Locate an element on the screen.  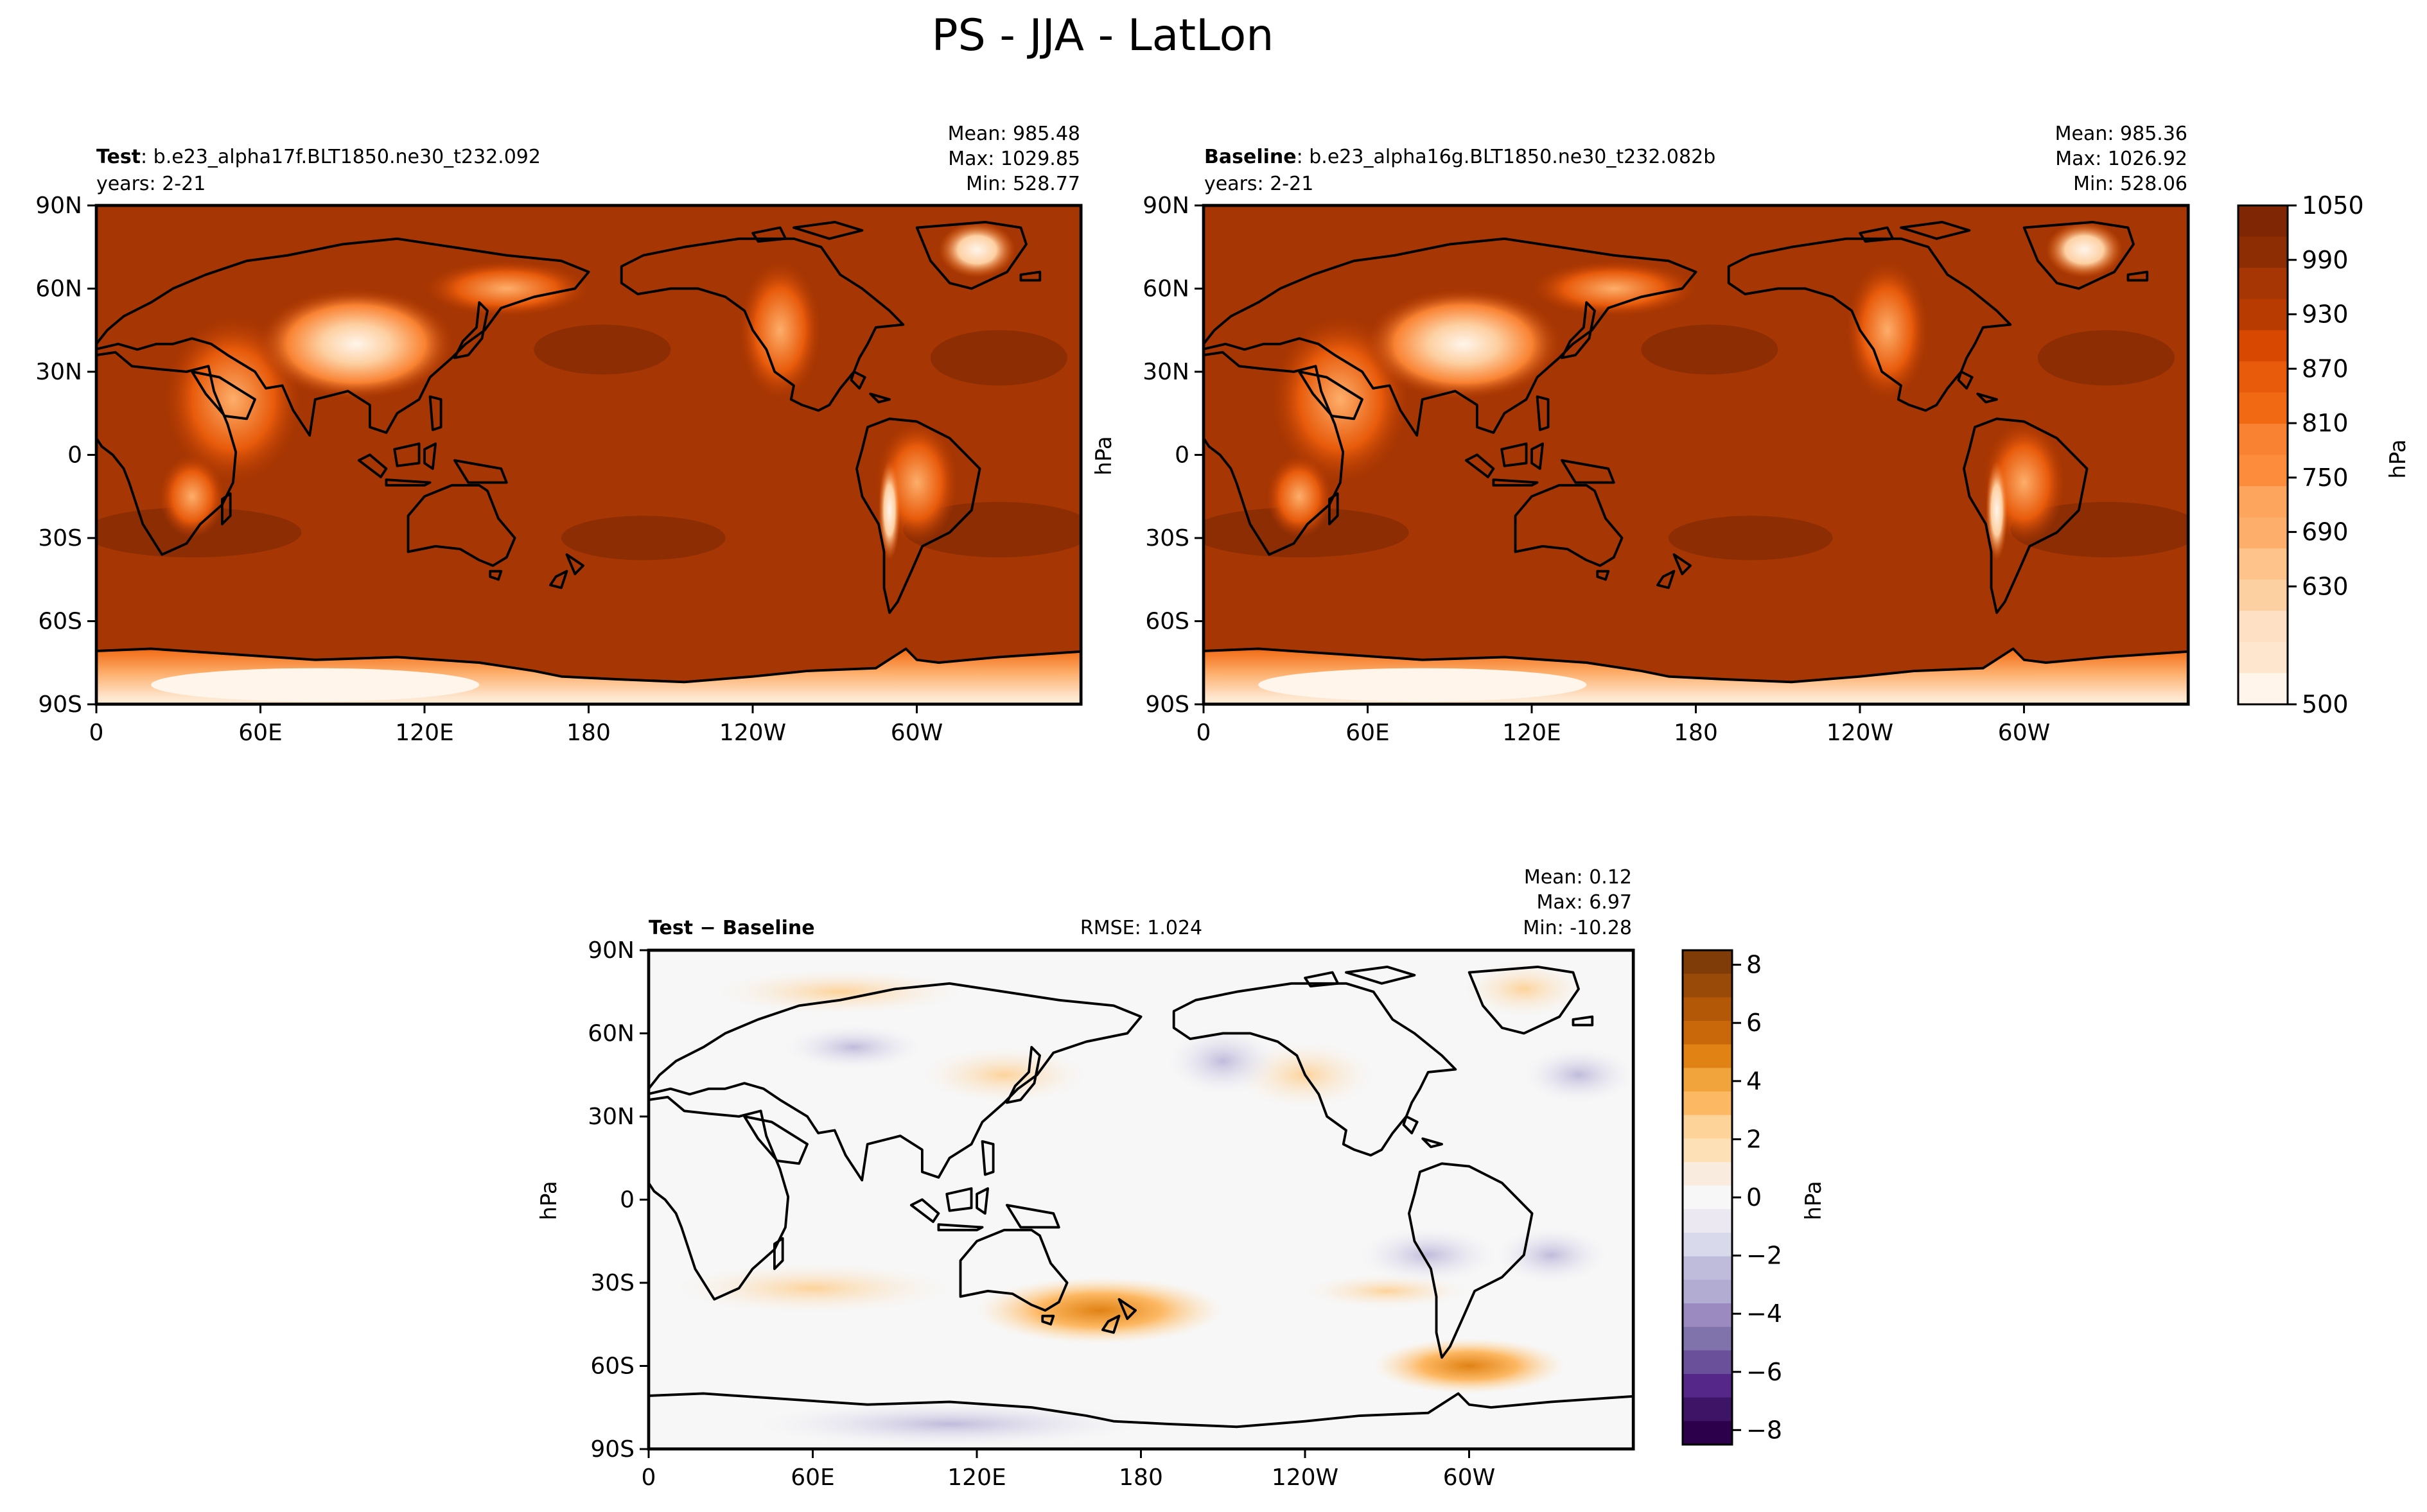
colorbar-diff-tick-label: −4 is located at coordinates (1764, 1313).